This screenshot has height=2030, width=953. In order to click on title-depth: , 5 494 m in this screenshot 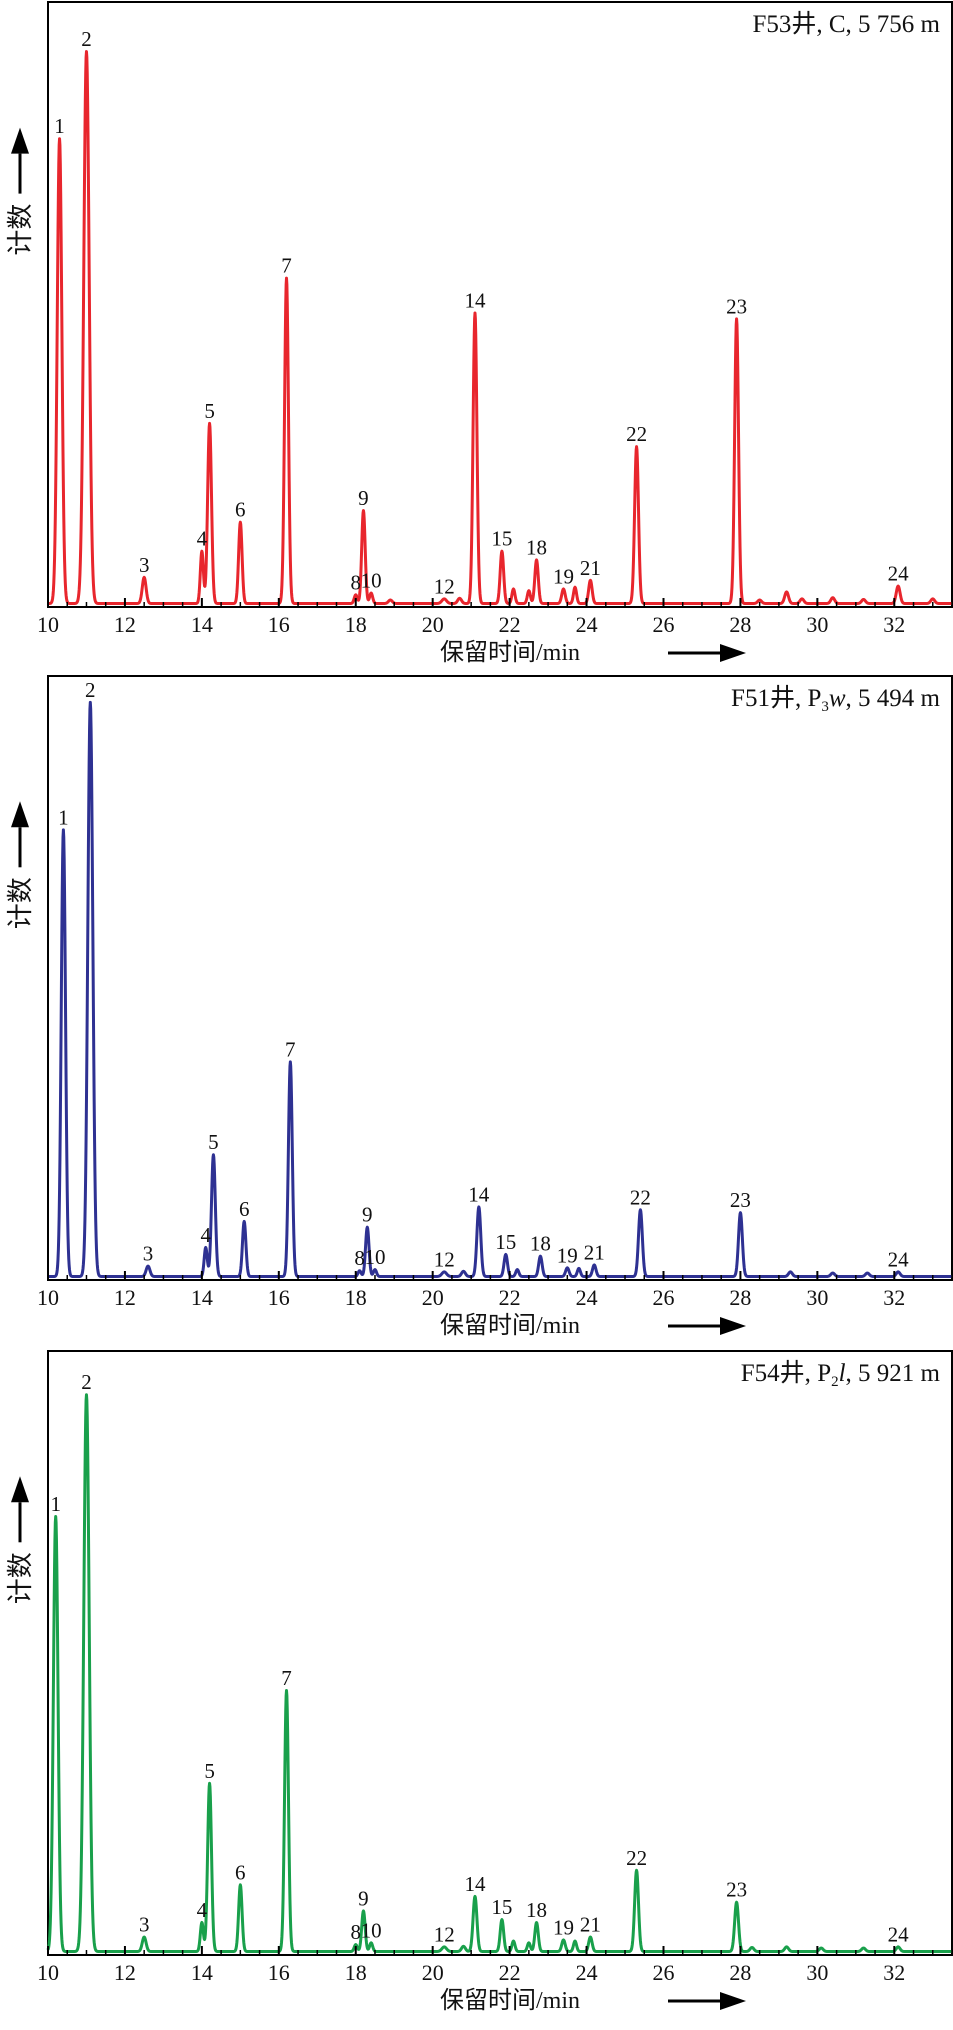, I will do `click(893, 698)`.